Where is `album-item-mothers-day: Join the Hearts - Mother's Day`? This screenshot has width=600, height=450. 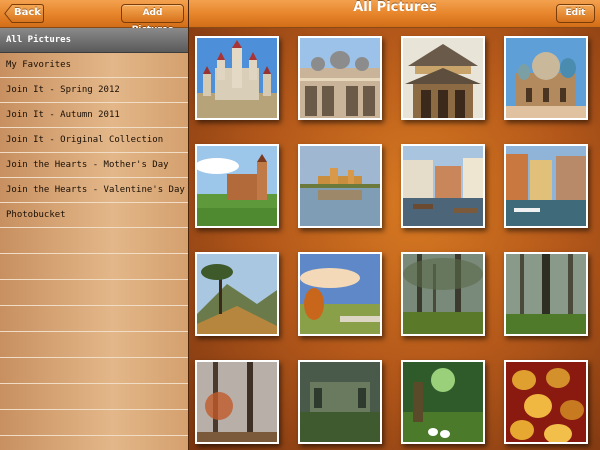 album-item-mothers-day: Join the Hearts - Mother's Day is located at coordinates (94, 165).